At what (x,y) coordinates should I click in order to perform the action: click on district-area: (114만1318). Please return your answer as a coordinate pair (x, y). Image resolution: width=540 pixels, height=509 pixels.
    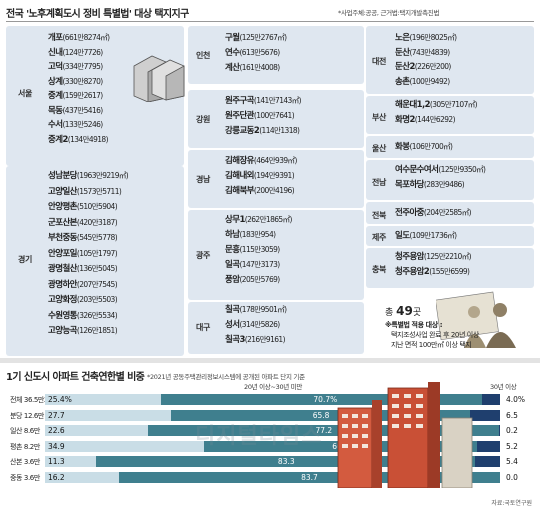
    Looking at the image, I should click on (279, 130).